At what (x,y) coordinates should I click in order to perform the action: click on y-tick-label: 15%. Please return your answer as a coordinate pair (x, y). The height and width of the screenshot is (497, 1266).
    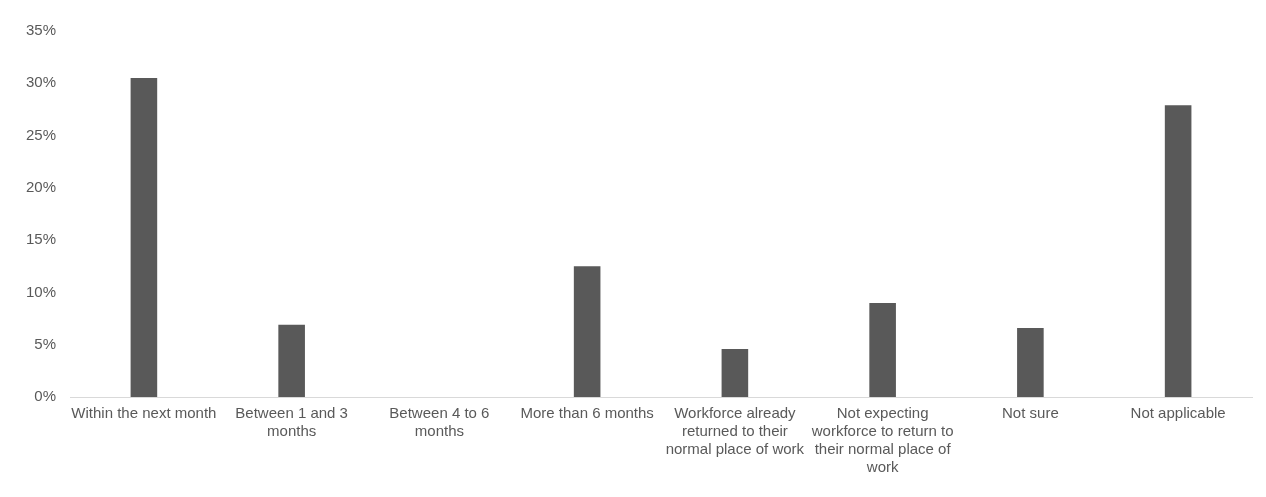
    Looking at the image, I should click on (41, 239).